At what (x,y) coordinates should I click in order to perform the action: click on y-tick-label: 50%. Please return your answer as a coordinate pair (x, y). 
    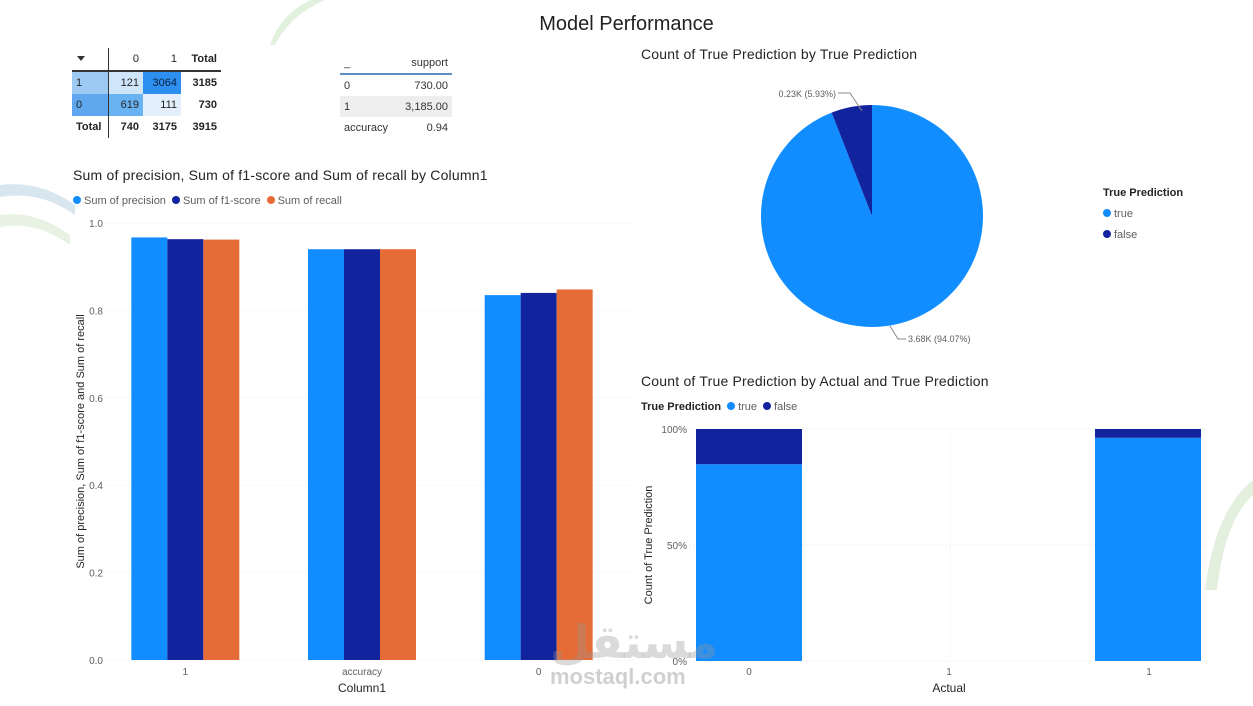
    Looking at the image, I should click on (677, 546).